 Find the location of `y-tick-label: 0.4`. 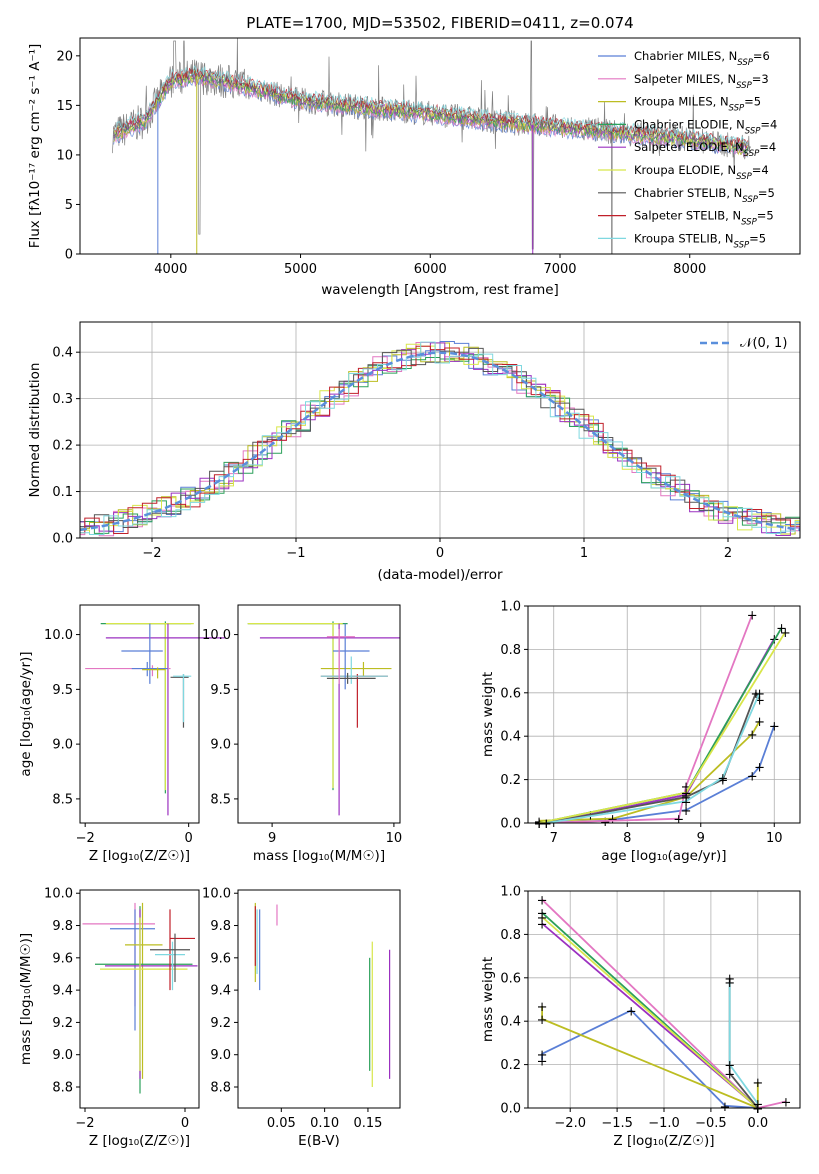

y-tick-label: 0.4 is located at coordinates (510, 1022).